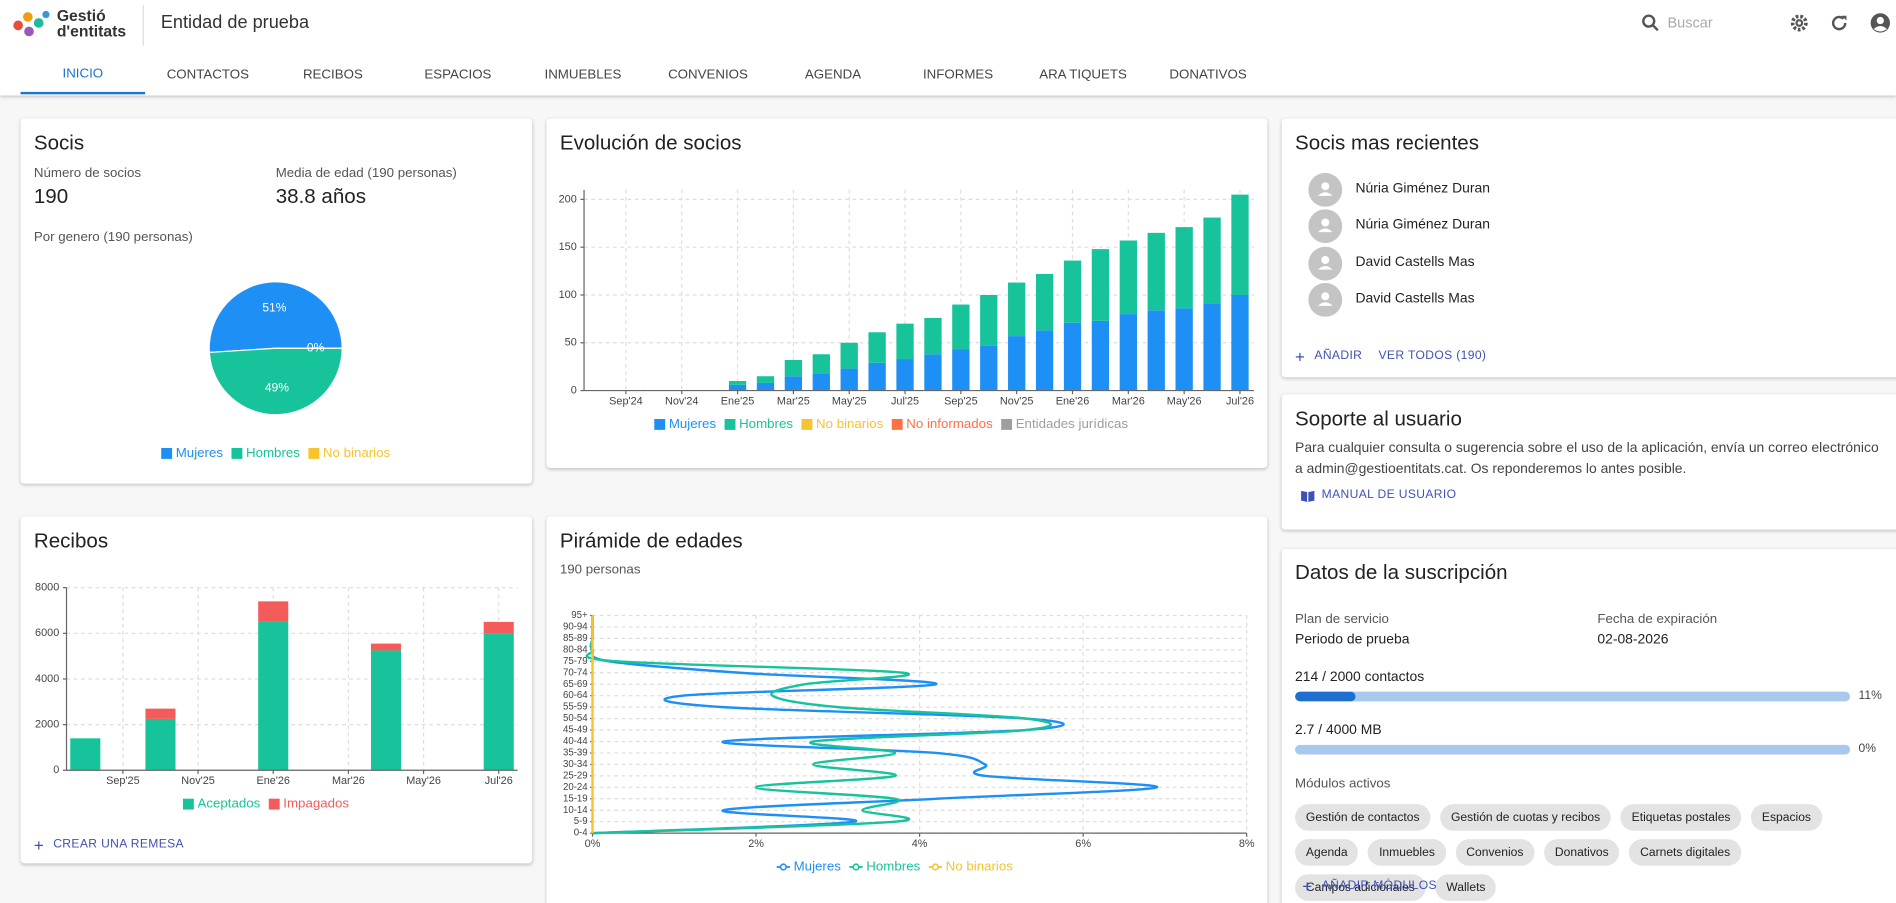 The height and width of the screenshot is (903, 1896). What do you see at coordinates (1342, 619) in the screenshot?
I see `field-label: Plan de servicio` at bounding box center [1342, 619].